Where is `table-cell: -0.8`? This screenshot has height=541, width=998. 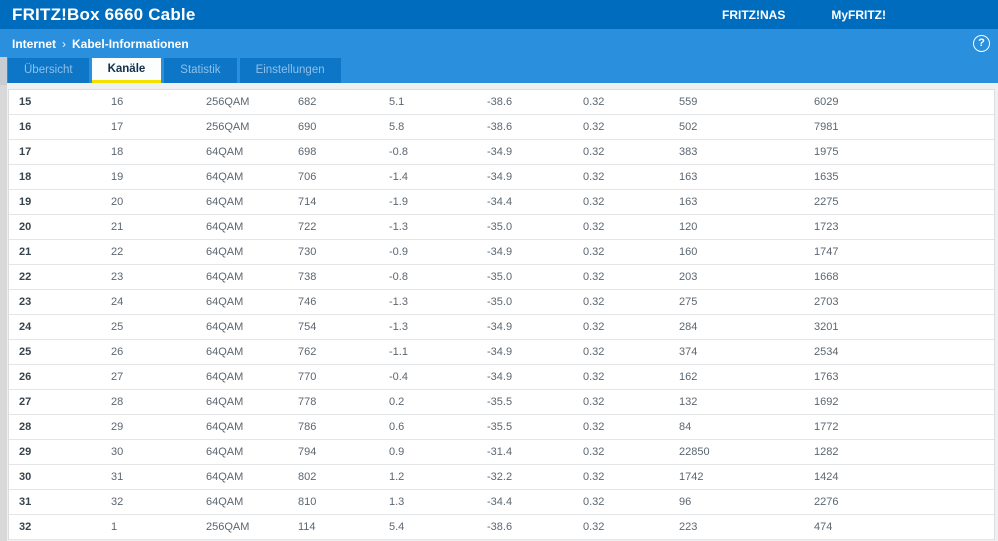
table-cell: -0.8 is located at coordinates (398, 277).